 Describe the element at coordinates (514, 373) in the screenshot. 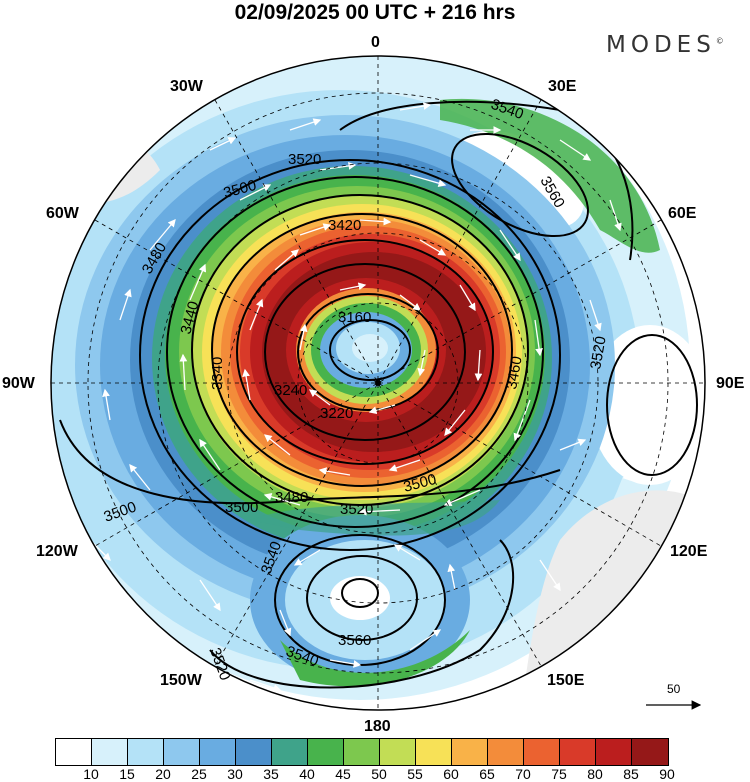

I see `contour-label: 3460` at that location.